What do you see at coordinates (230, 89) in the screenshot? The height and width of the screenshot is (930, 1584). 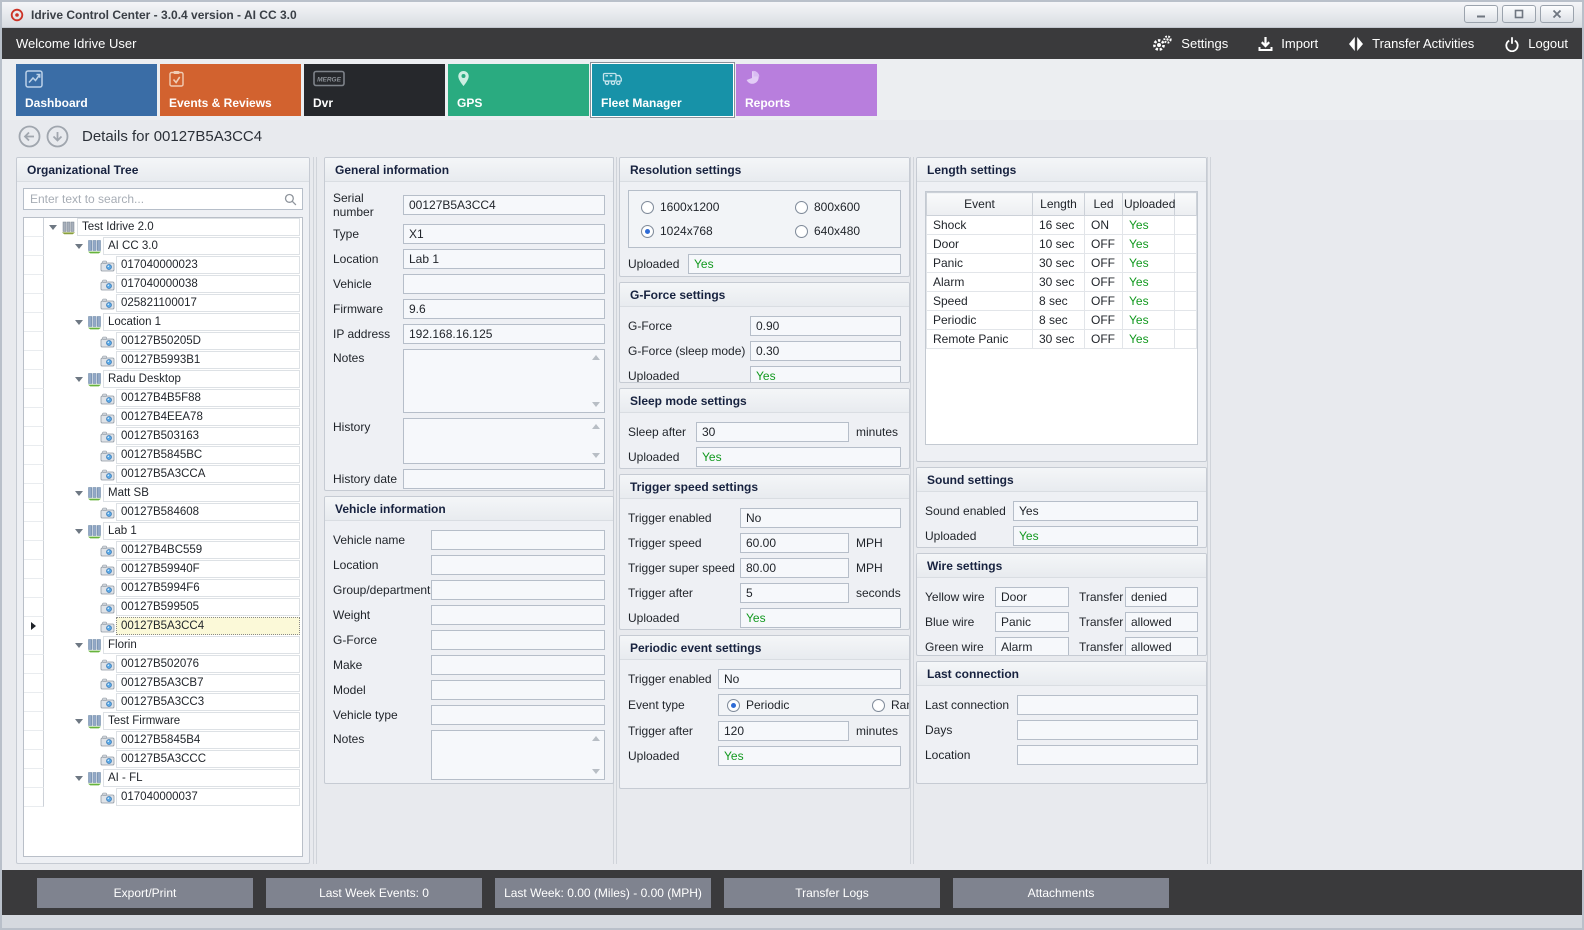 I see `tab-events-reviews: Events & Reviews` at bounding box center [230, 89].